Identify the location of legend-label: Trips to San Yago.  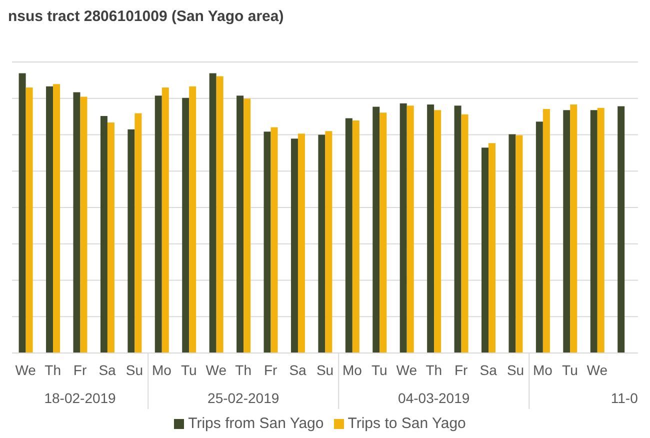
(407, 423).